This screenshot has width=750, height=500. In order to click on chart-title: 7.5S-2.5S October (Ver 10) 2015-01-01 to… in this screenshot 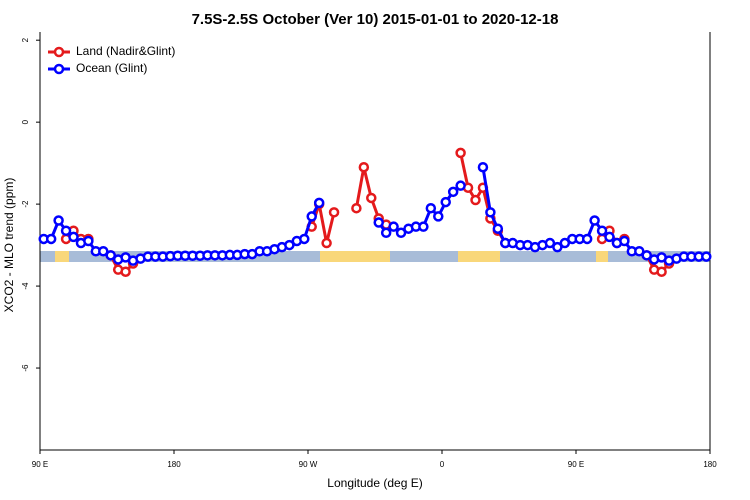, I will do `click(375, 19)`.